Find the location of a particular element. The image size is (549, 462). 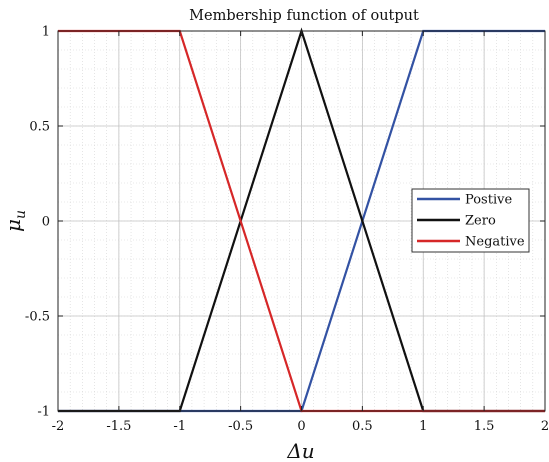

y-tick-label: -1 is located at coordinates (43, 412).